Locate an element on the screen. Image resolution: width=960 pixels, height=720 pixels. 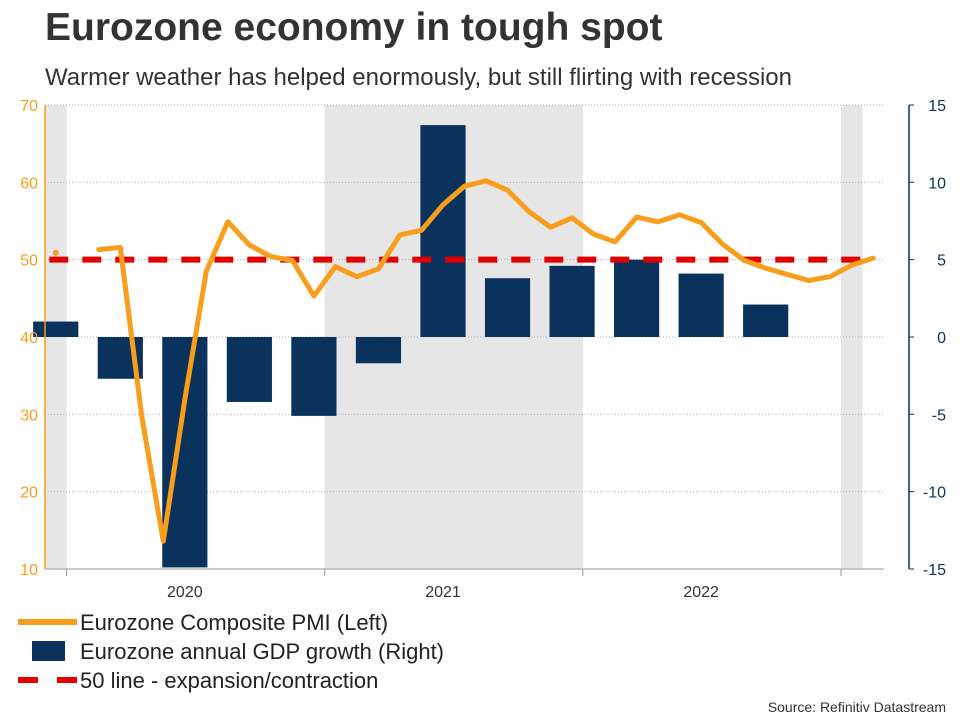
right-tick-label: 5 is located at coordinates (941, 261).